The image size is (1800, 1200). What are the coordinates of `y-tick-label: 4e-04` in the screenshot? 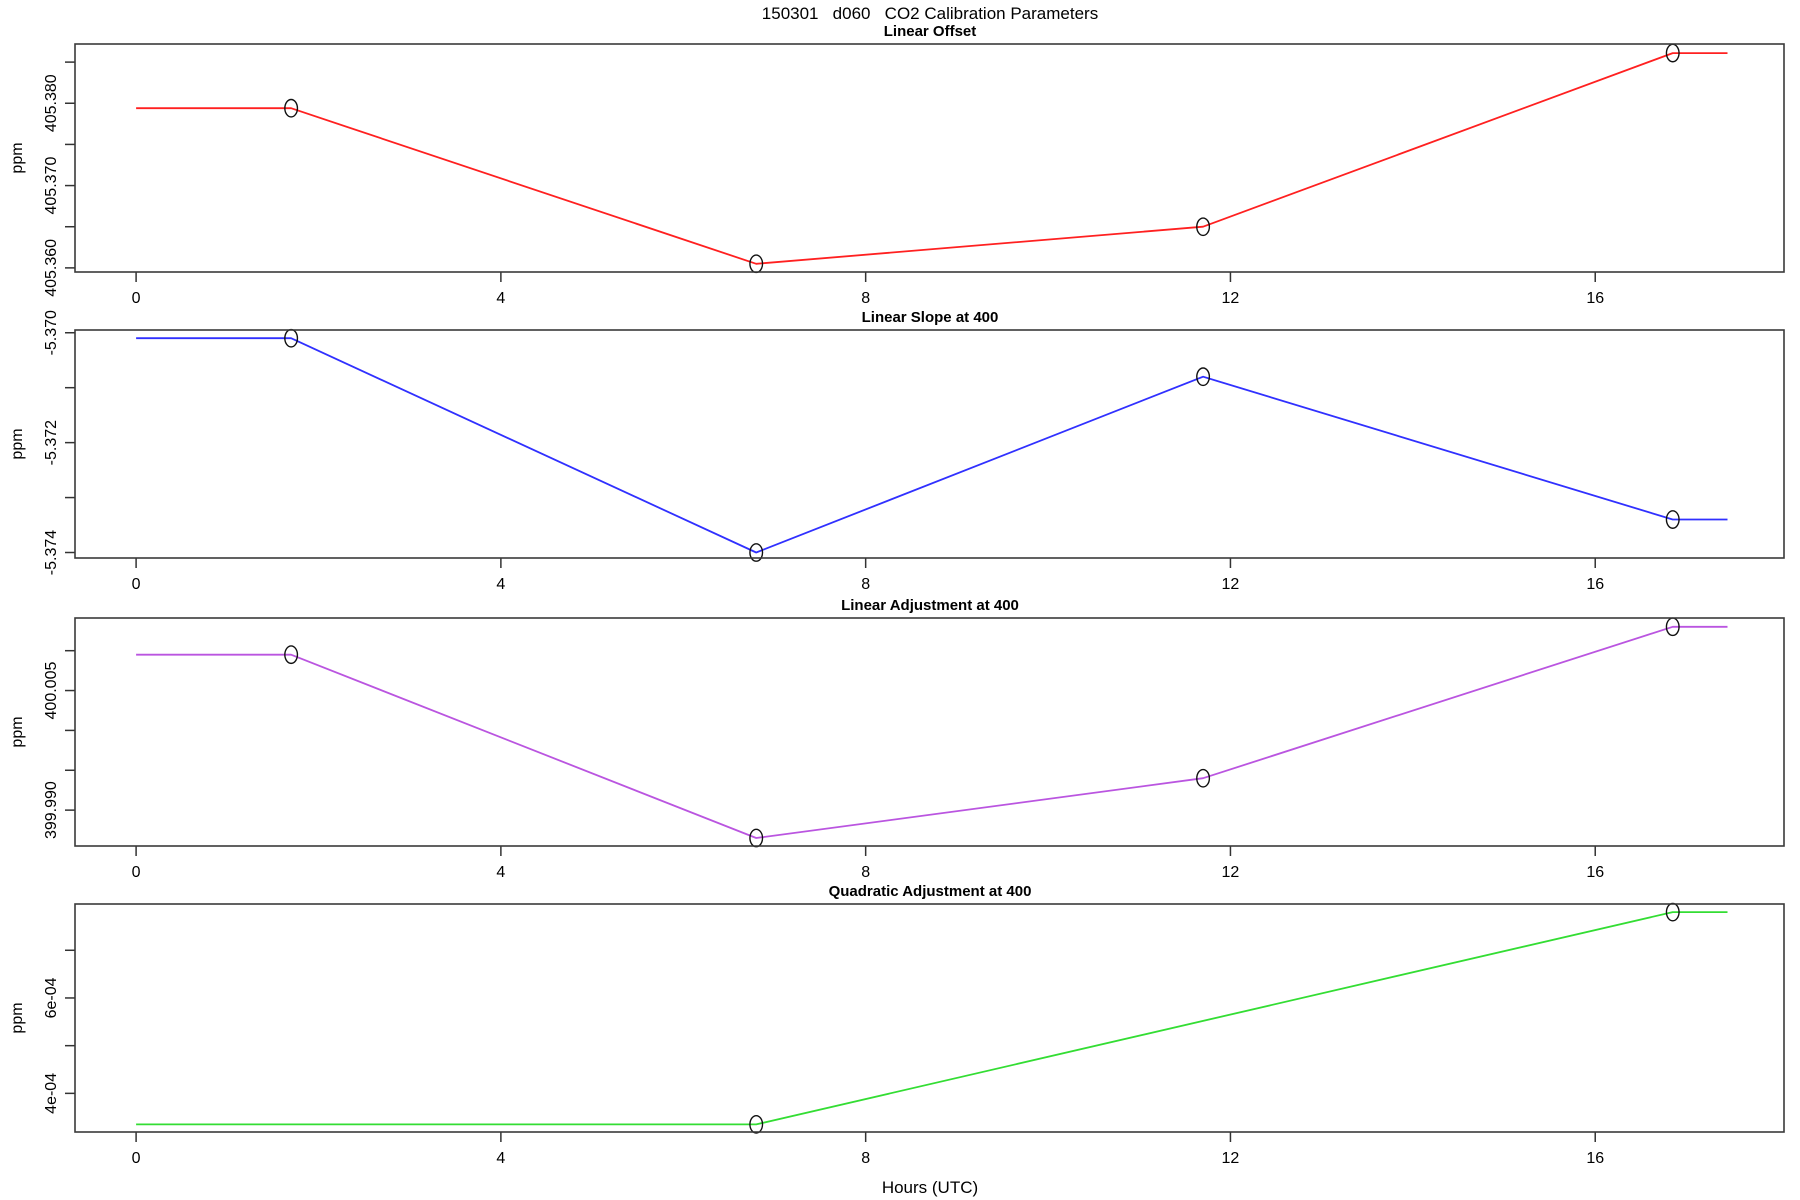 It's located at (51, 1093).